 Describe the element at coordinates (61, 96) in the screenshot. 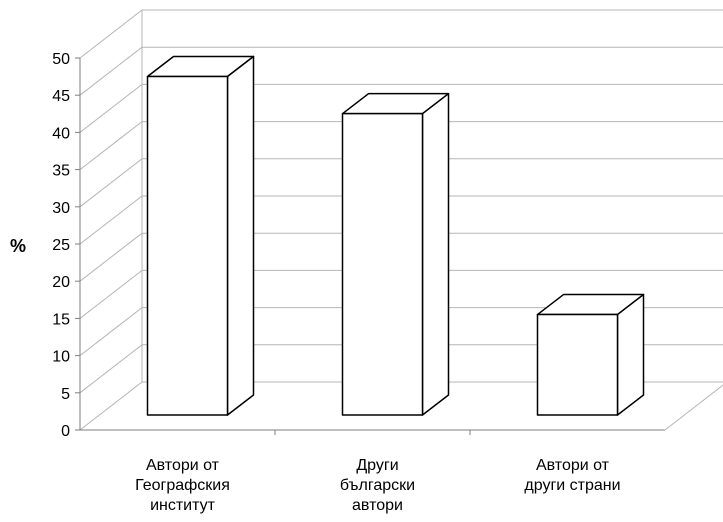

I see `y-tick-label: 45` at that location.